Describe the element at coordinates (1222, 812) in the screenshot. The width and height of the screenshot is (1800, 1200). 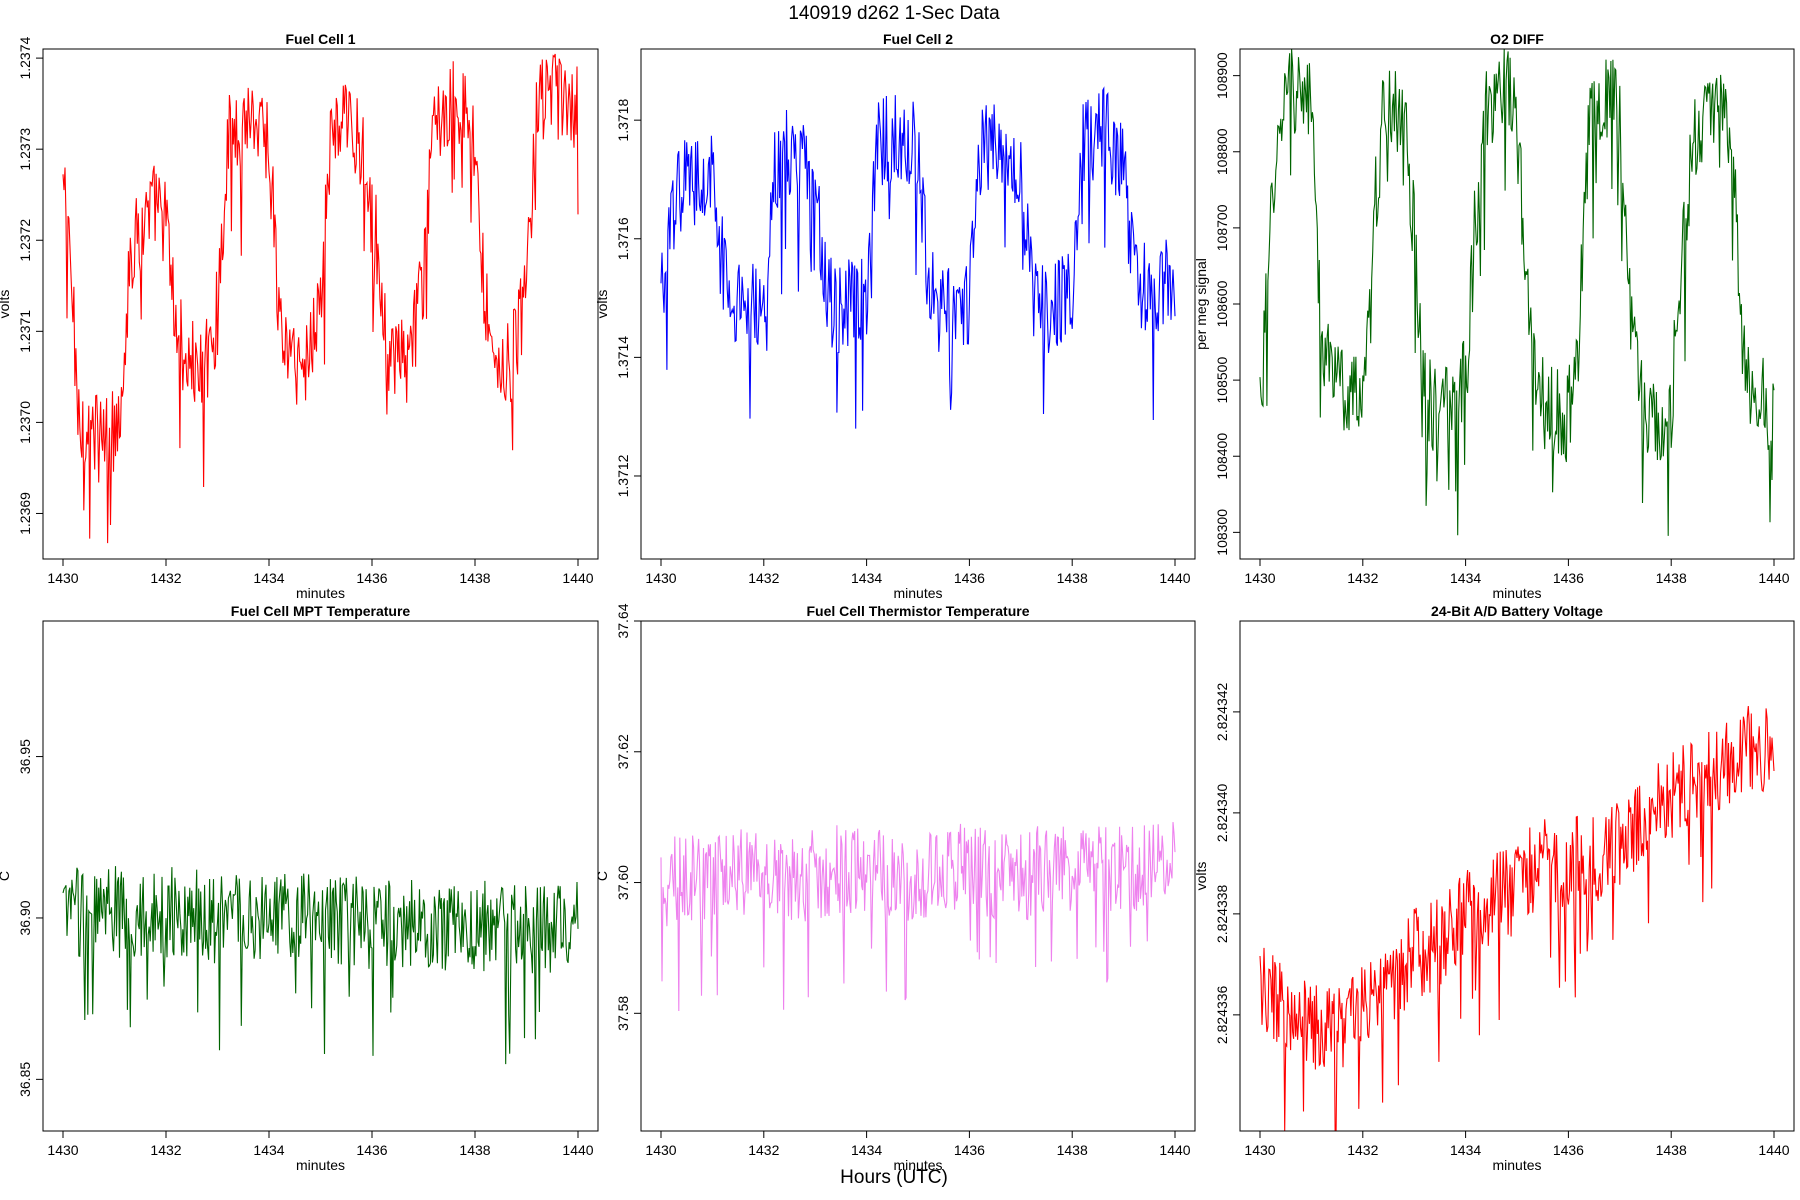
I see `y-tick-label: 2.824340` at that location.